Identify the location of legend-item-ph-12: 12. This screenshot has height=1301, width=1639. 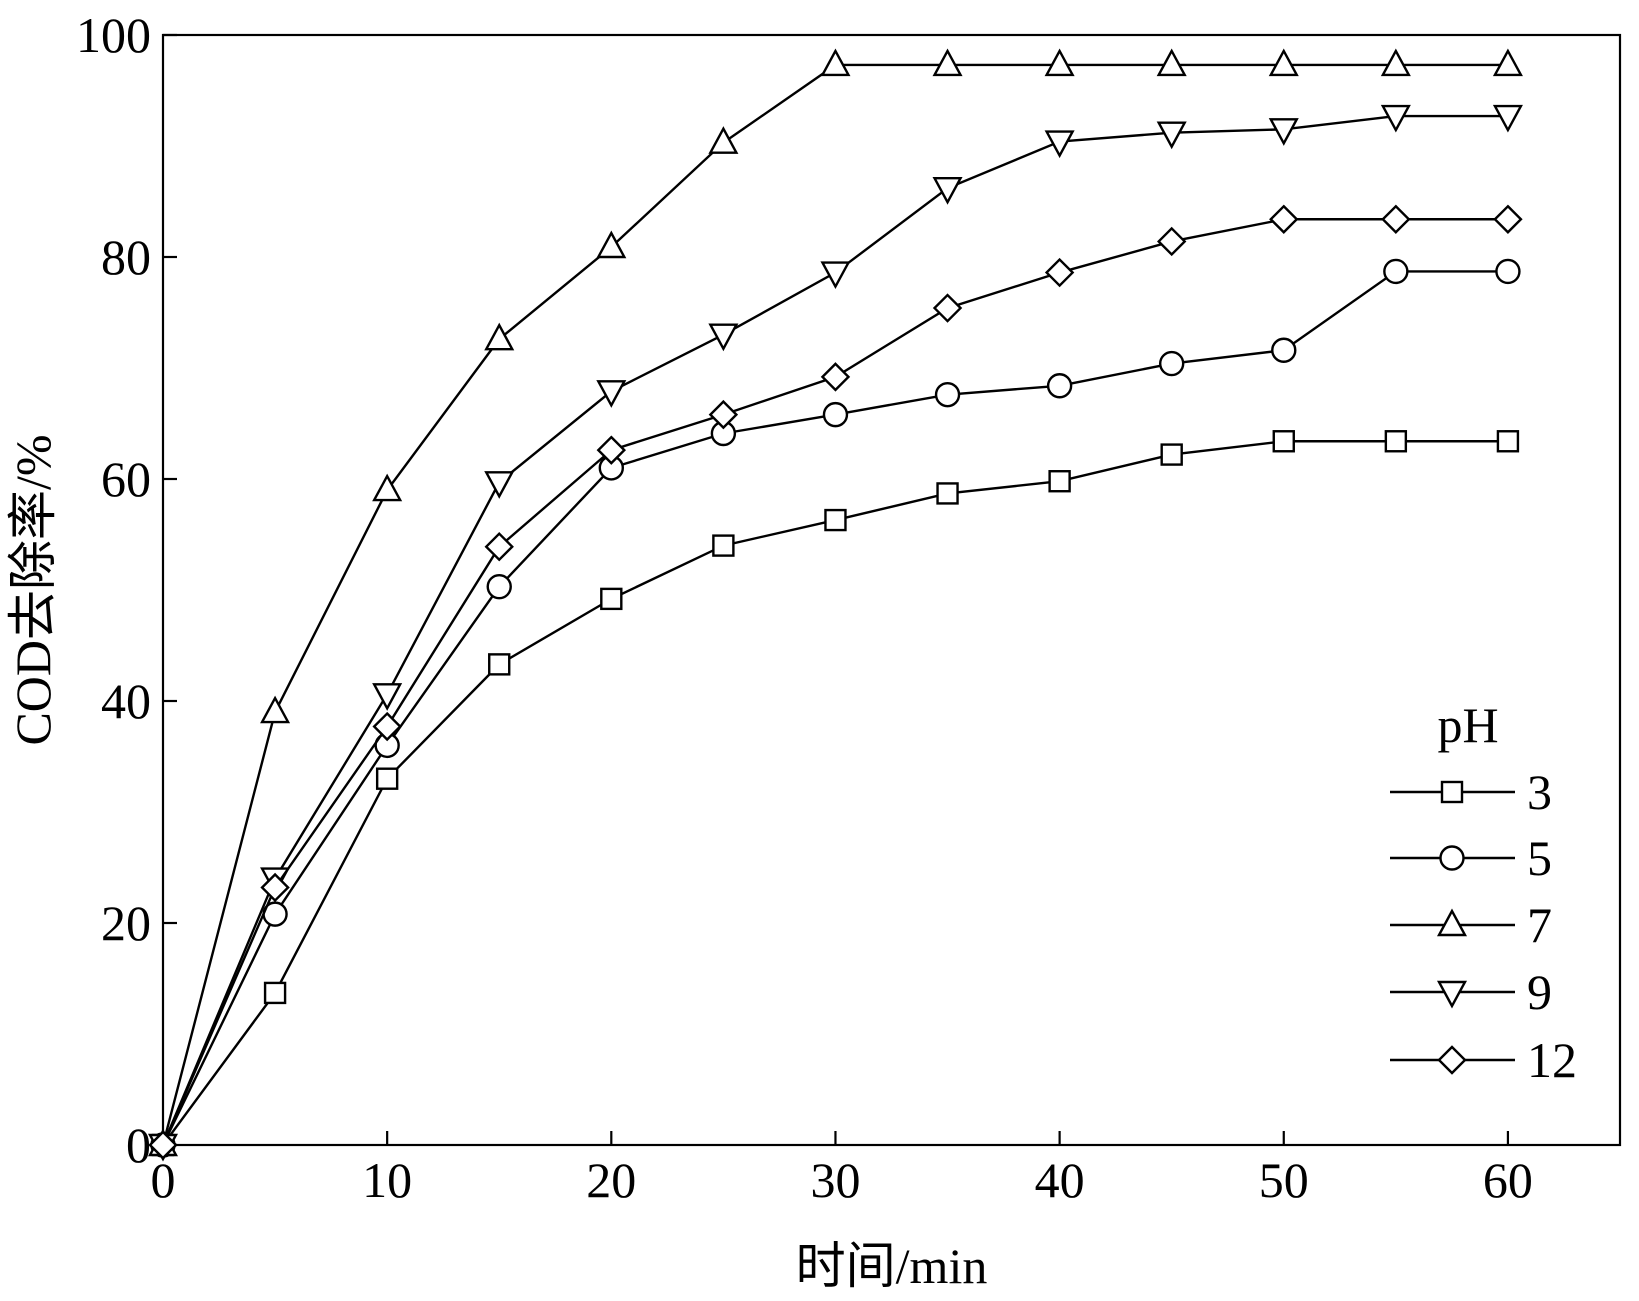
(1483, 1060).